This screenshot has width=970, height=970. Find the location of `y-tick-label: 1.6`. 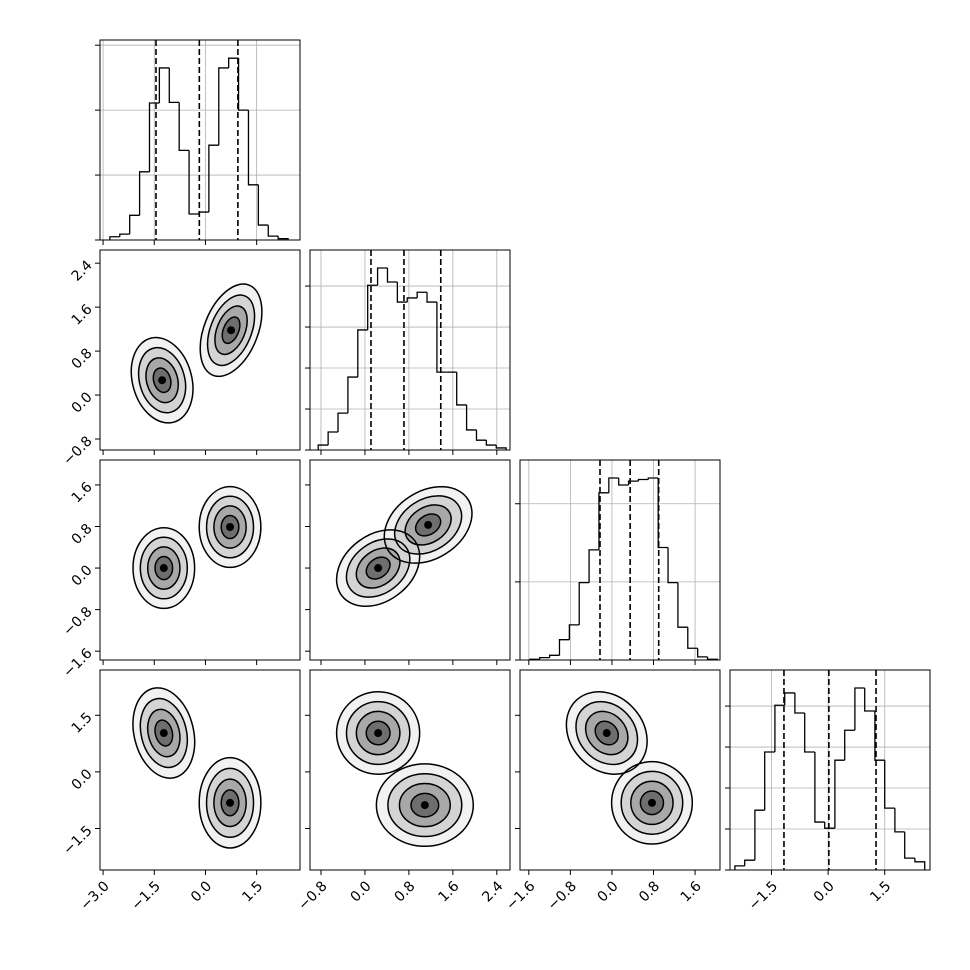

y-tick-label: 1.6 is located at coordinates (82, 314).